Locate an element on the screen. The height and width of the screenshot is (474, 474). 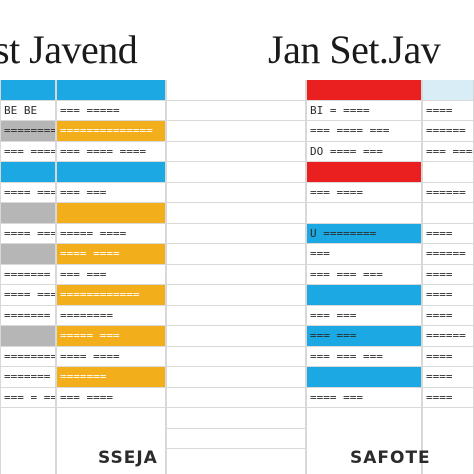
bottom-label-left: SSEJA is located at coordinates (128, 458).